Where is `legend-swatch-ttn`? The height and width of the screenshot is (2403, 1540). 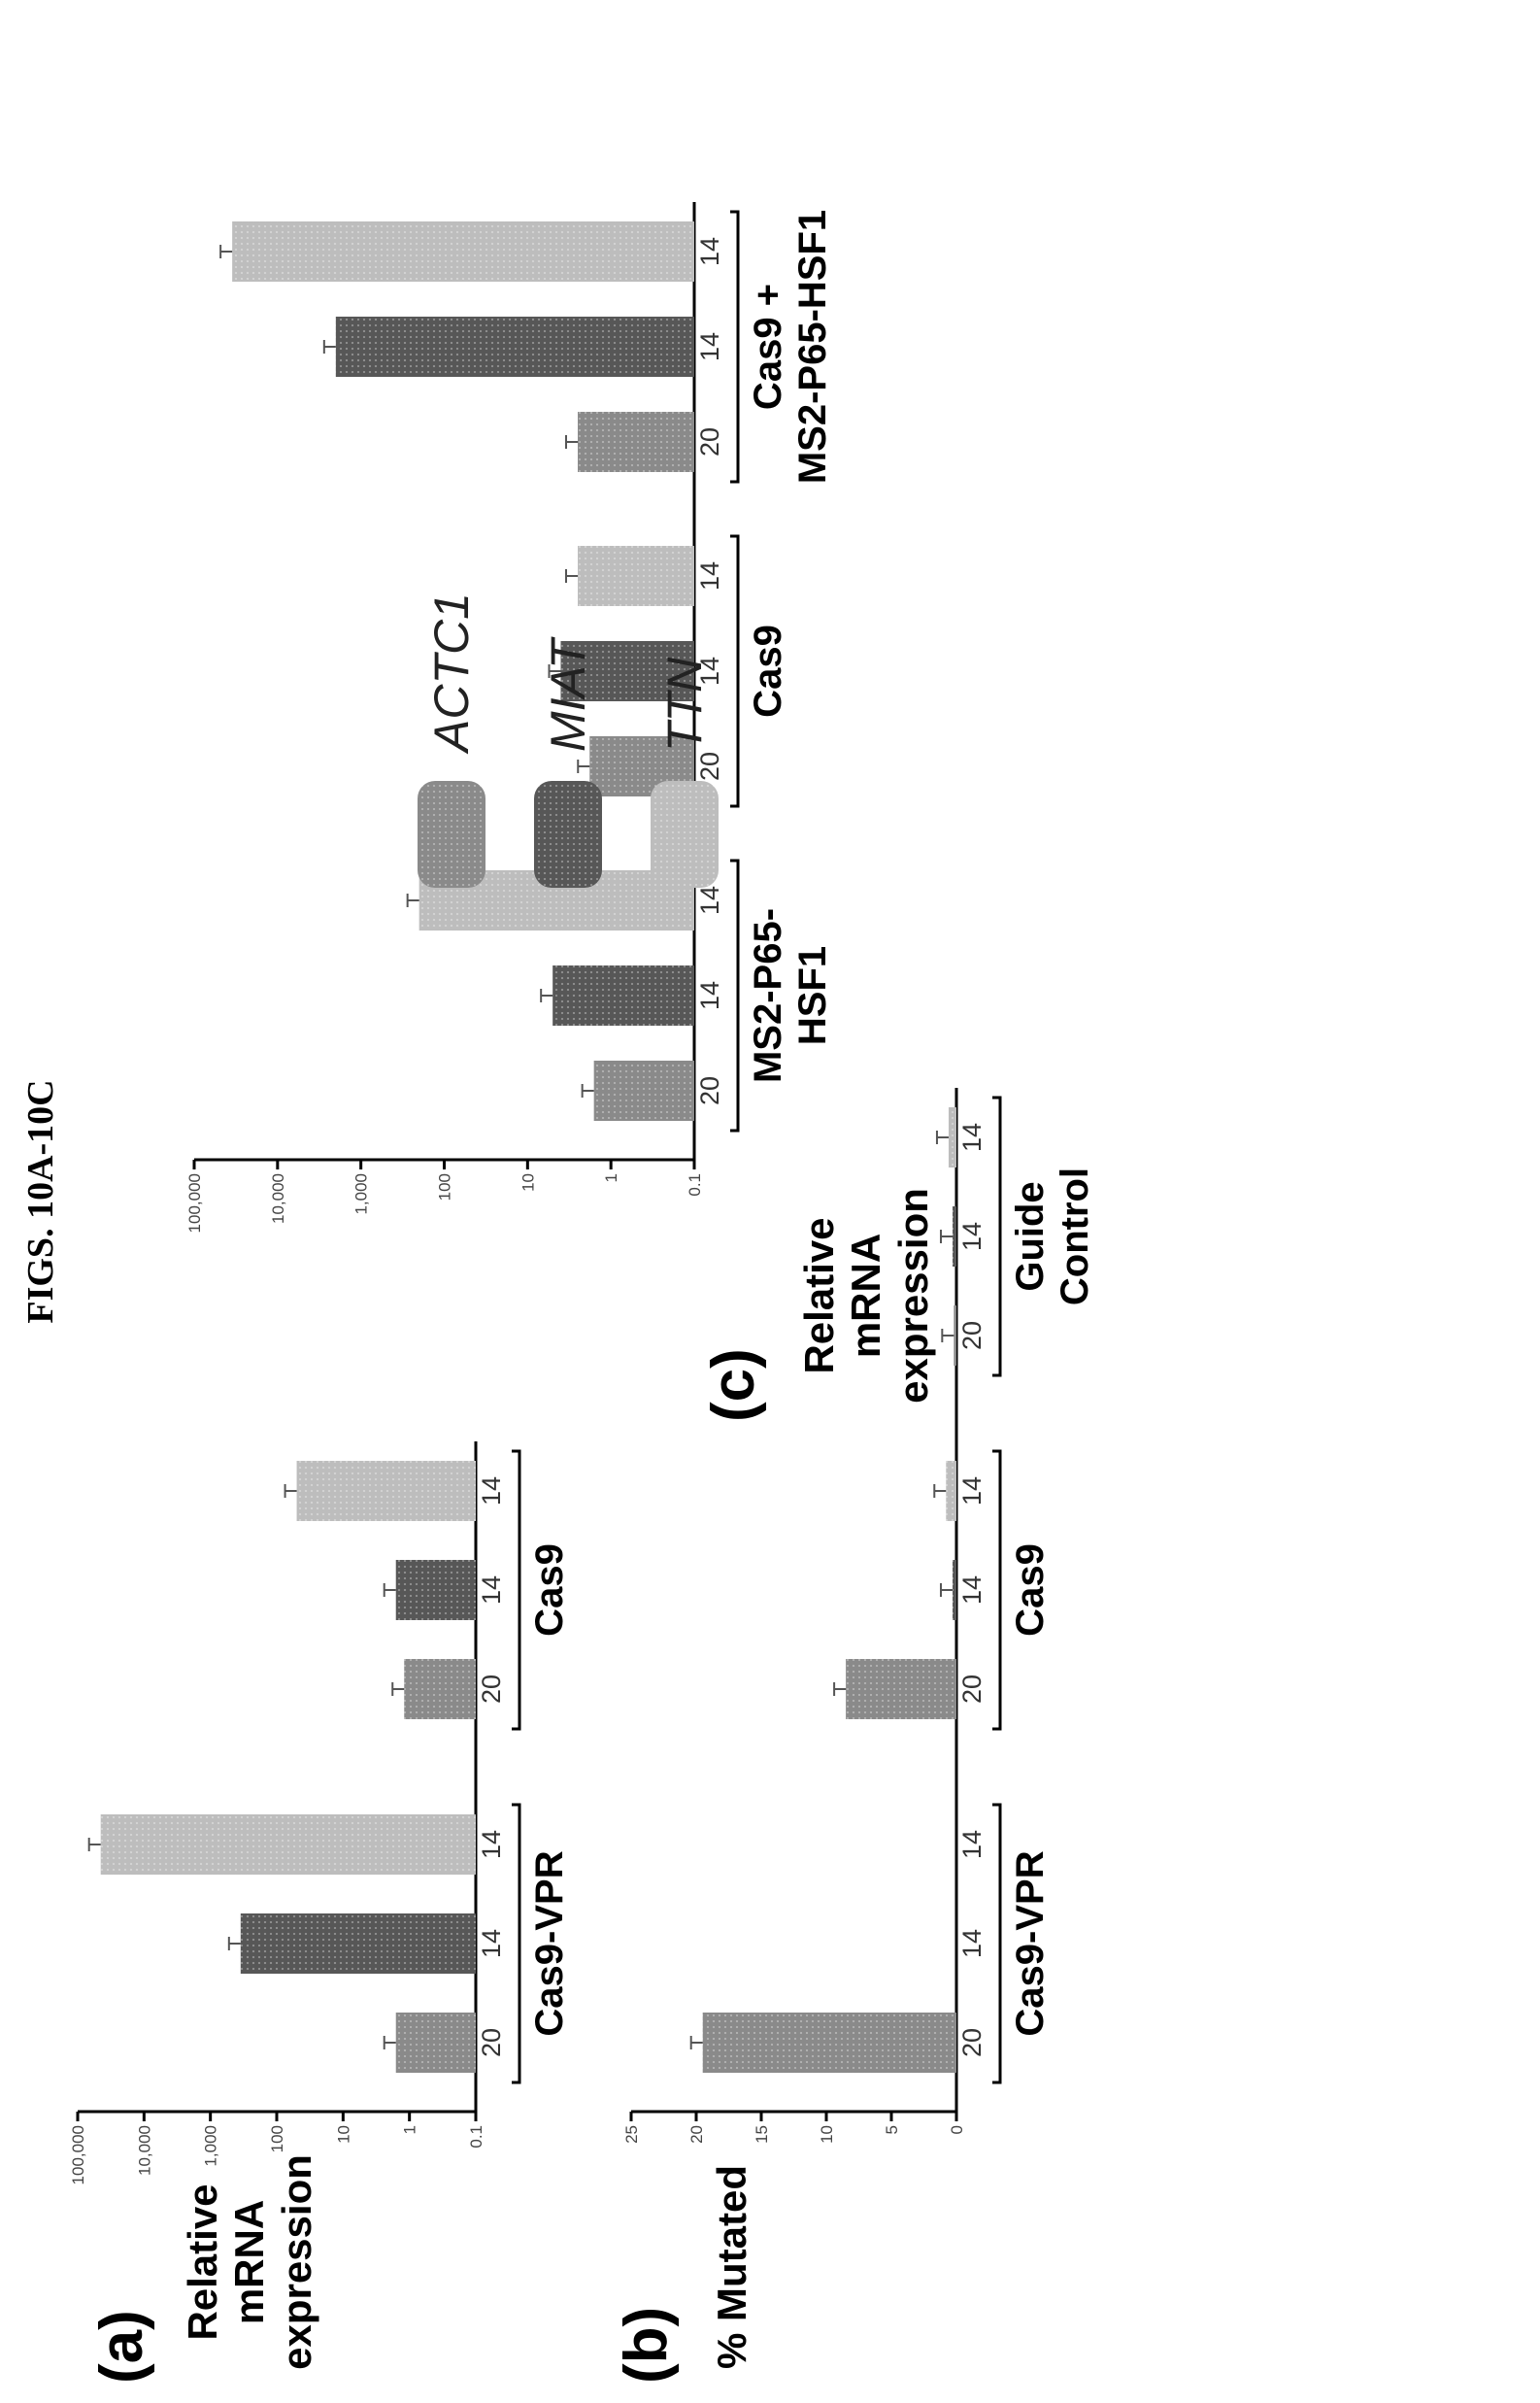 legend-swatch-ttn is located at coordinates (685, 834).